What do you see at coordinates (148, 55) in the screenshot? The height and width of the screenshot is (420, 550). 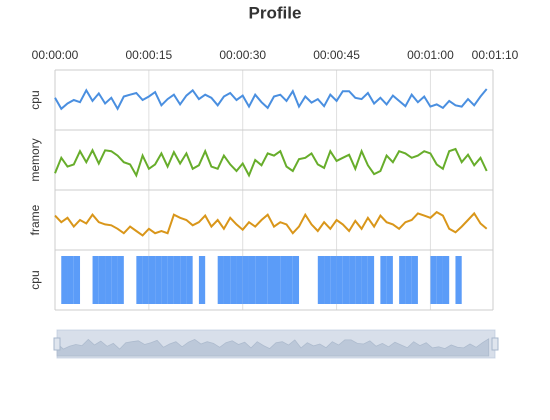 I see `x-tick-label: 00:00:15` at bounding box center [148, 55].